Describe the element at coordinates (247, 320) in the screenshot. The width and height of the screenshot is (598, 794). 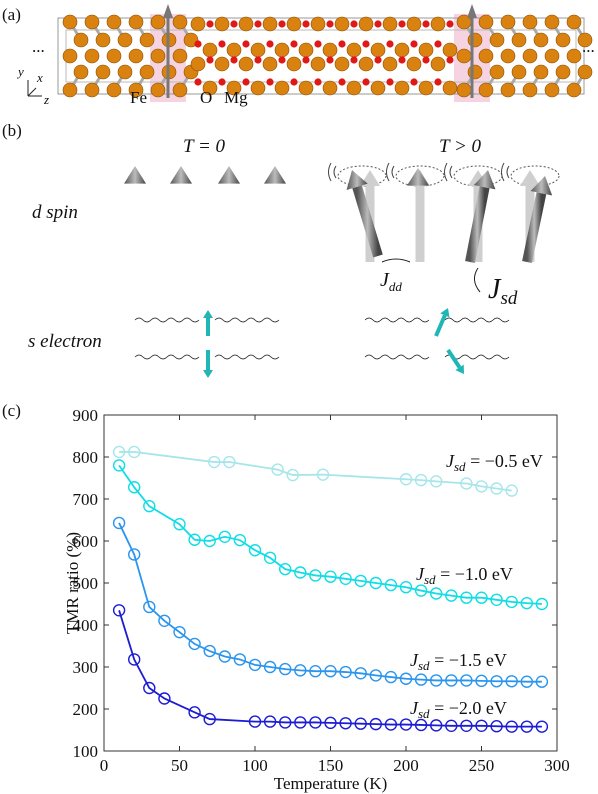
I see `electron-wave` at that location.